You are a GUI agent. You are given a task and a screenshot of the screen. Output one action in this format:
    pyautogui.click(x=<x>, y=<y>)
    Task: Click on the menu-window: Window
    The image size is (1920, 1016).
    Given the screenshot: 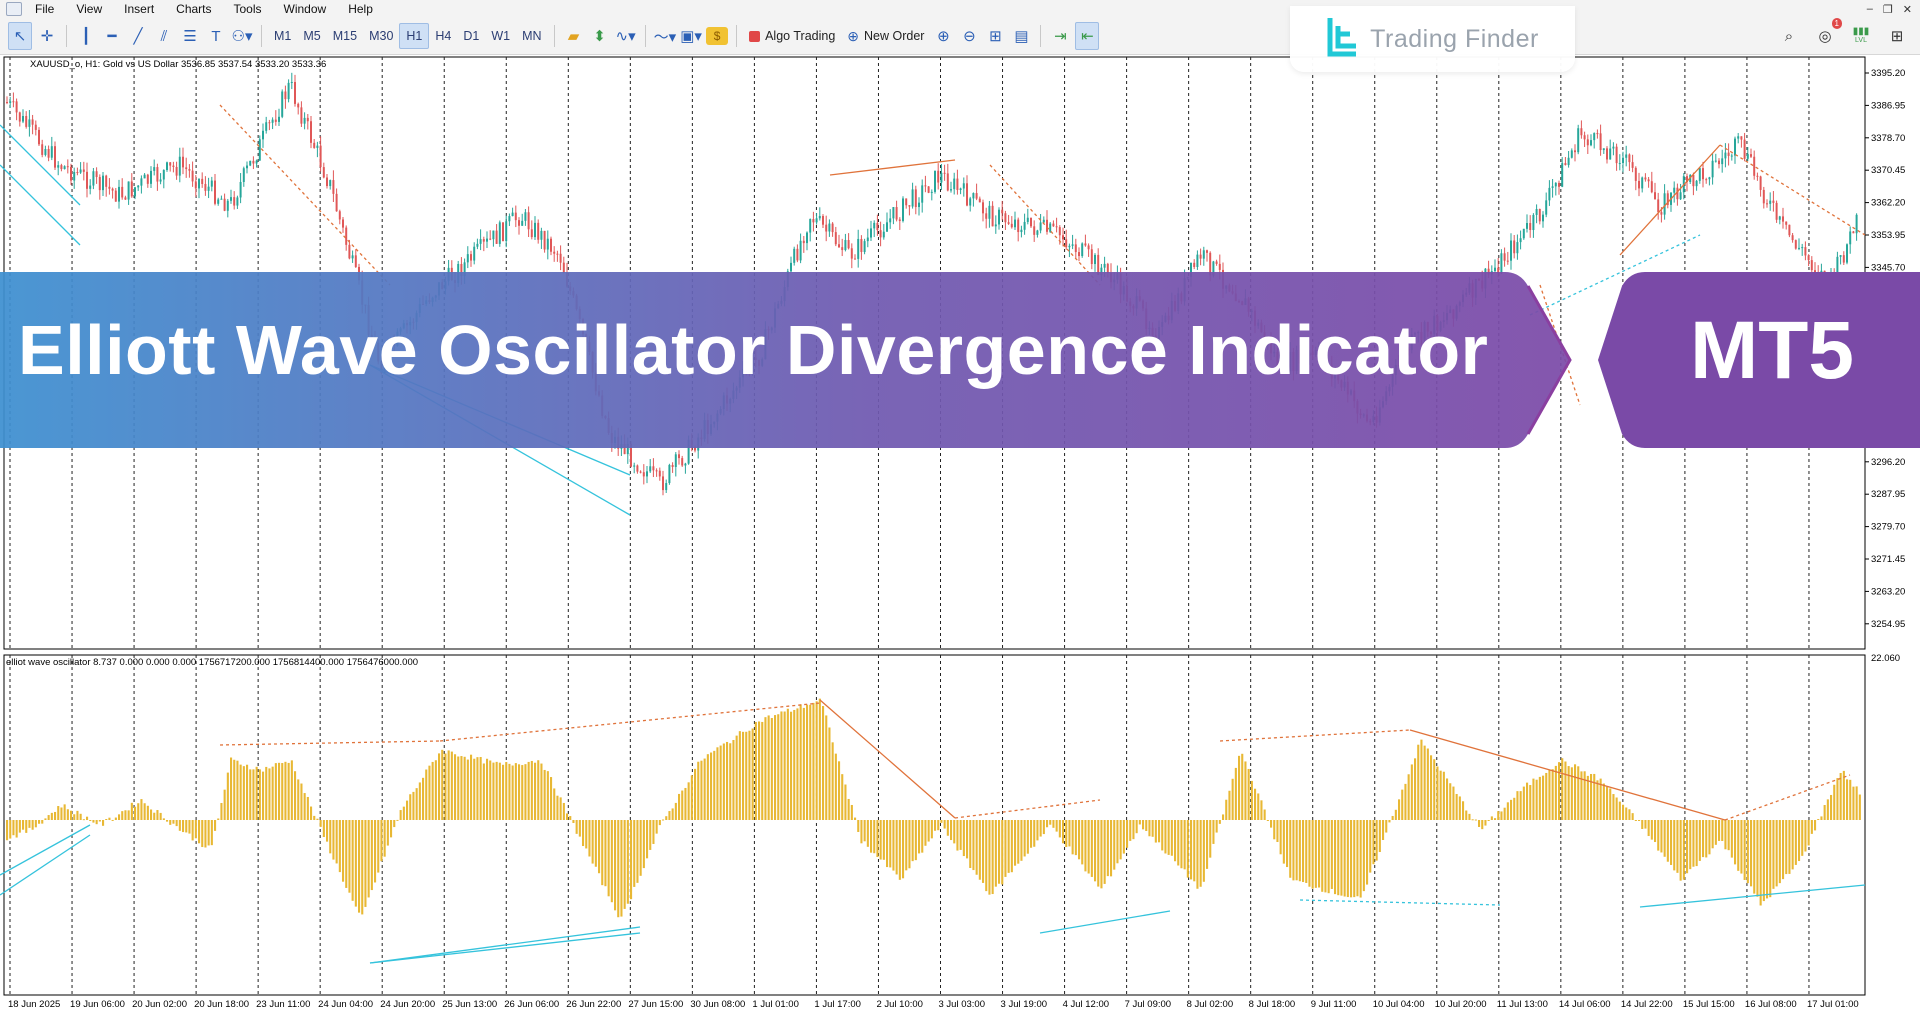 What is the action you would take?
    pyautogui.click(x=305, y=9)
    